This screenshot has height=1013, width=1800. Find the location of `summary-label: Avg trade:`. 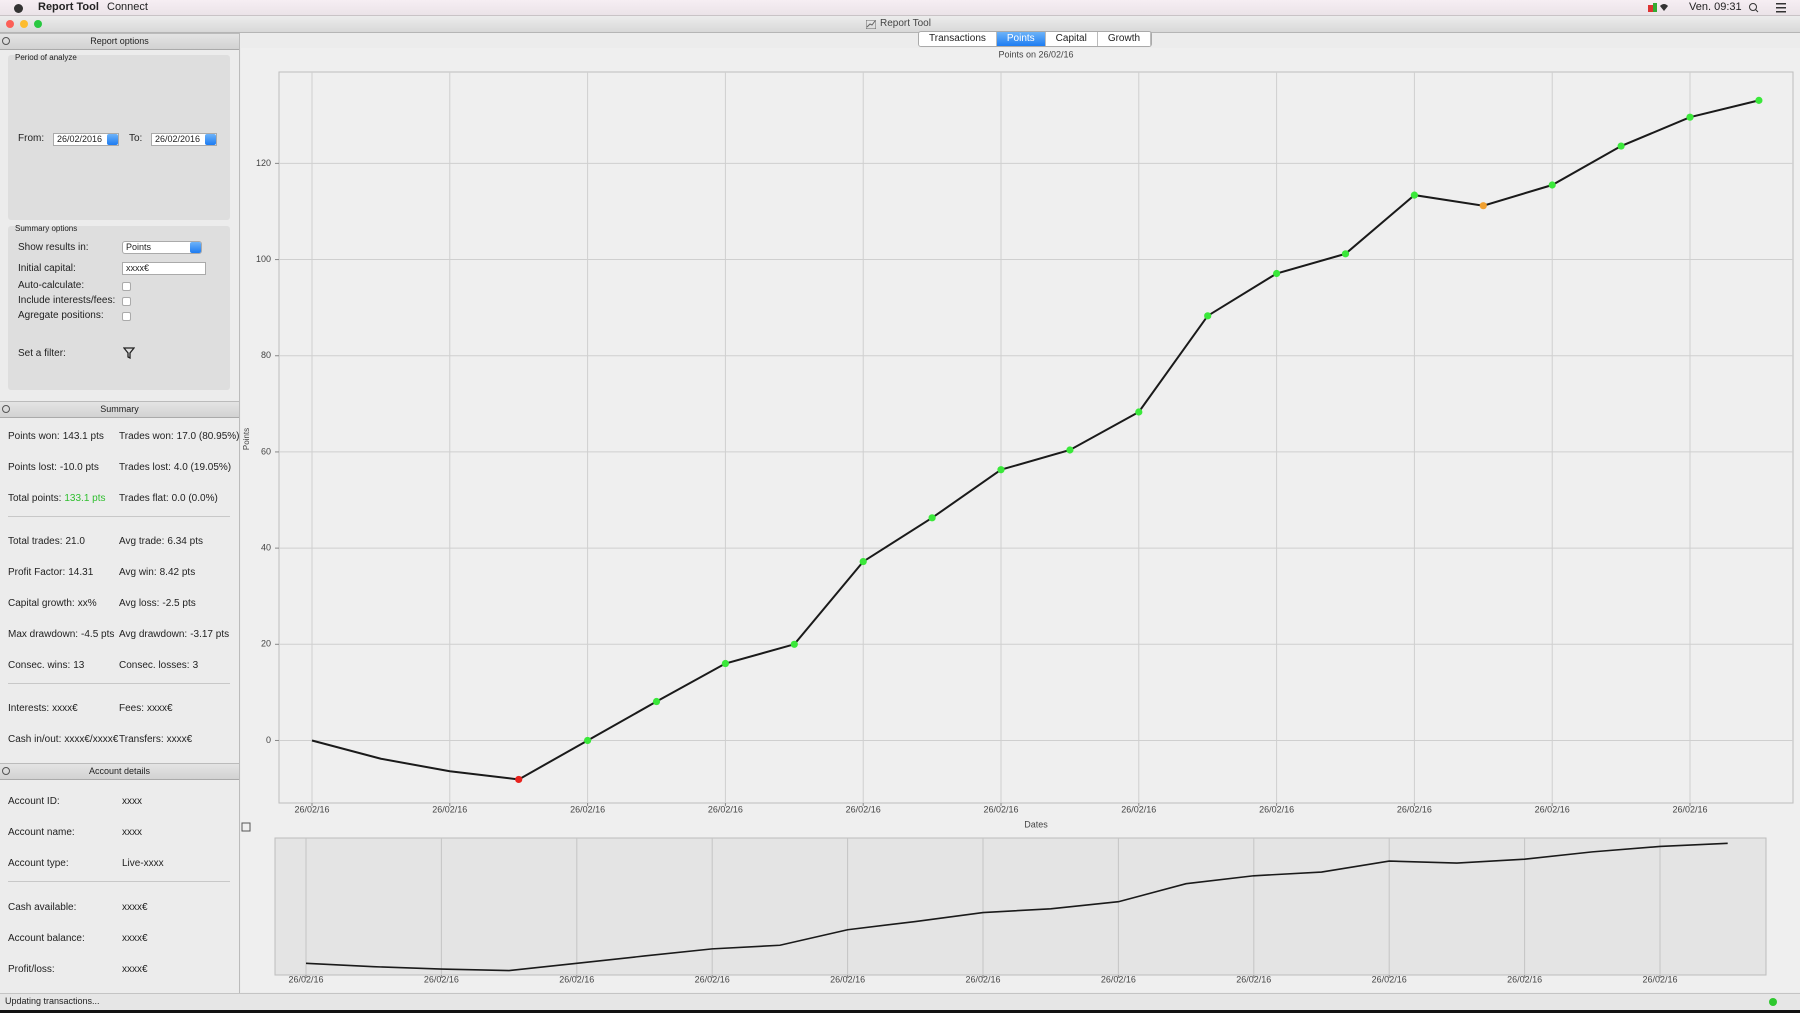

summary-label: Avg trade: is located at coordinates (142, 541).